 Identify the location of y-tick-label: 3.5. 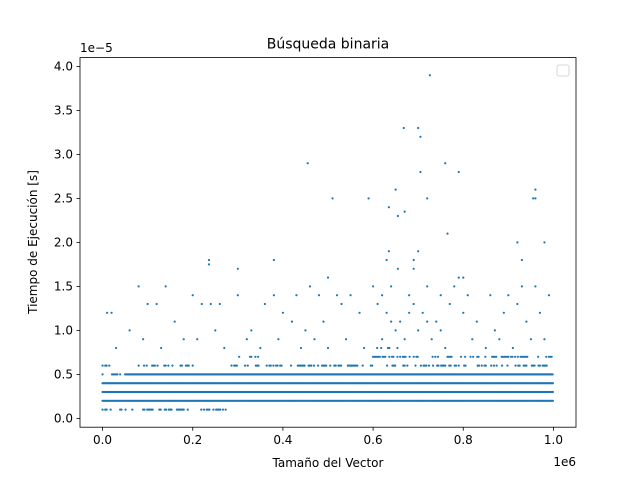
(63, 111).